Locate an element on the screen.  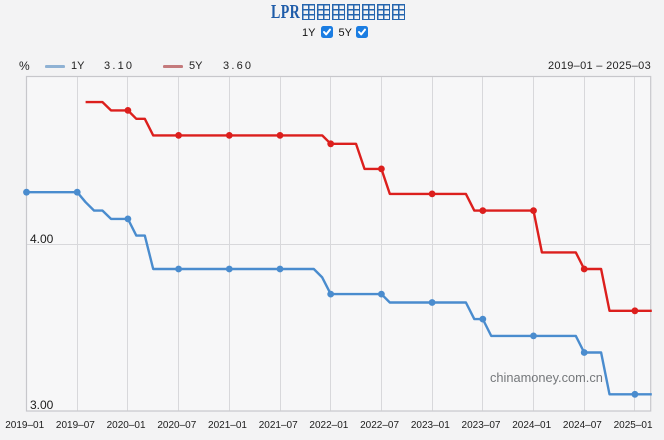
svg-text: 2019–01 is located at coordinates (24, 425).